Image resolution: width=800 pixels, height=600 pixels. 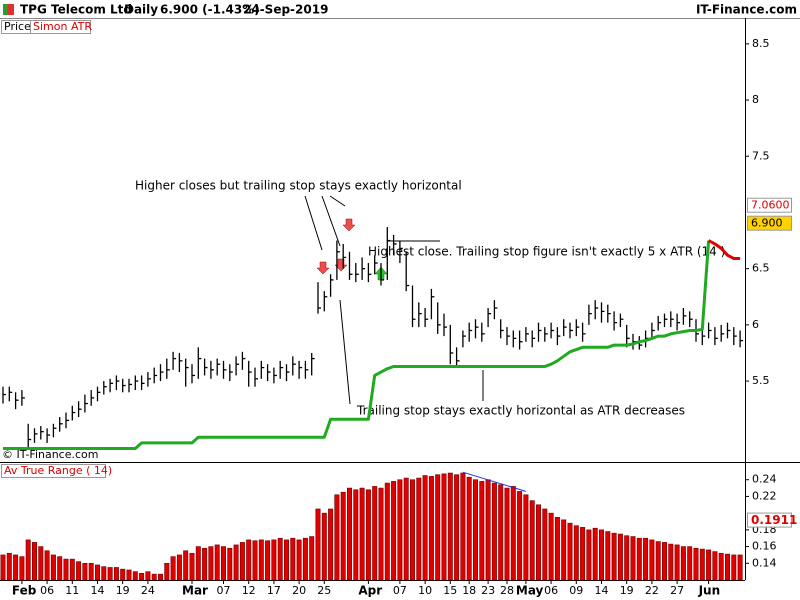 What do you see at coordinates (761, 268) in the screenshot?
I see `y-tick-label: 6.5` at bounding box center [761, 268].